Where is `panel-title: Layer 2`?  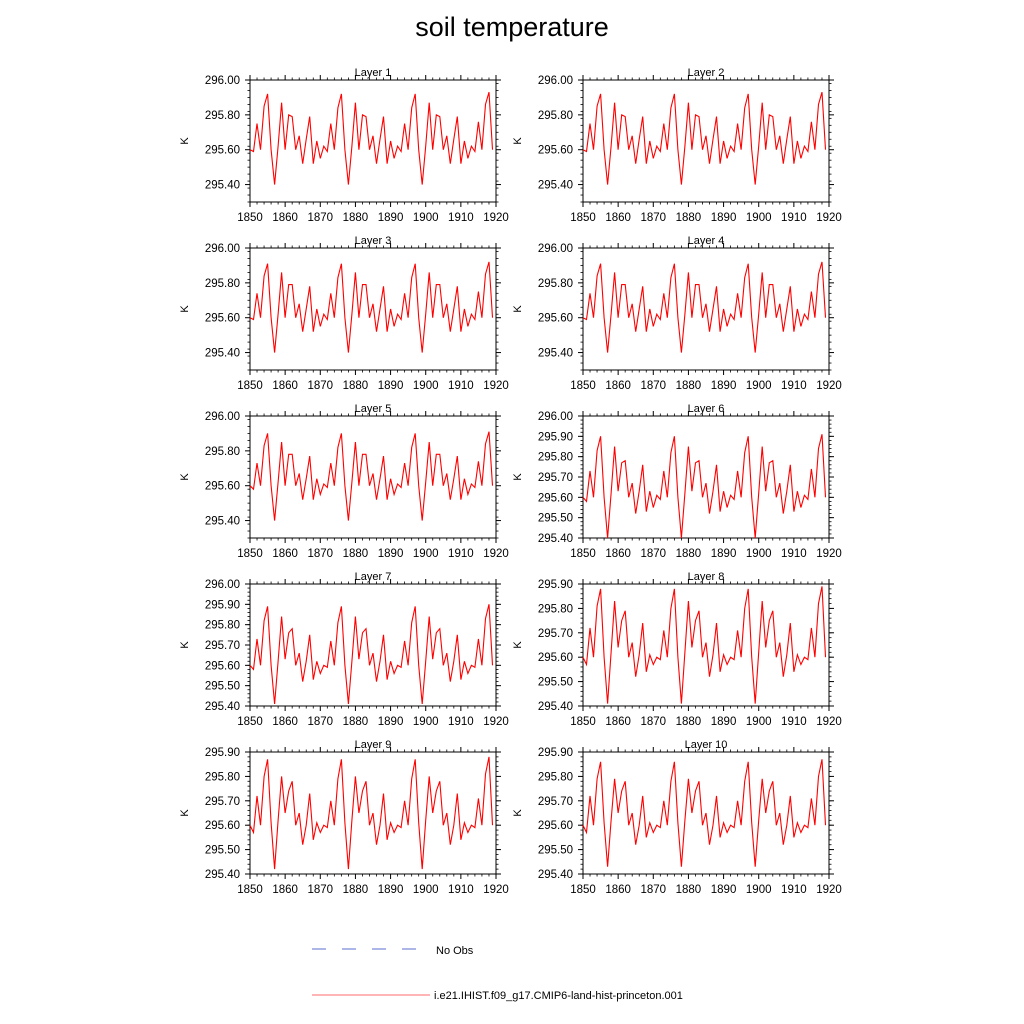 panel-title: Layer 2 is located at coordinates (706, 73).